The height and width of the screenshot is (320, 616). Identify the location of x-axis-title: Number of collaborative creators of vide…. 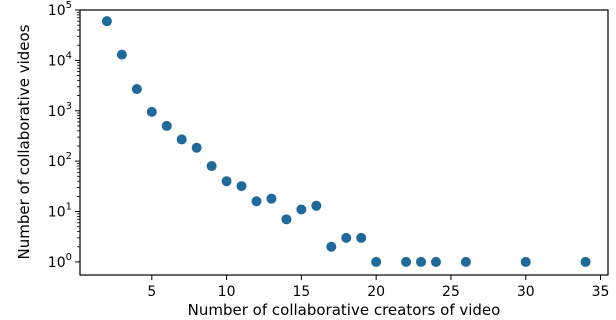
(344, 310).